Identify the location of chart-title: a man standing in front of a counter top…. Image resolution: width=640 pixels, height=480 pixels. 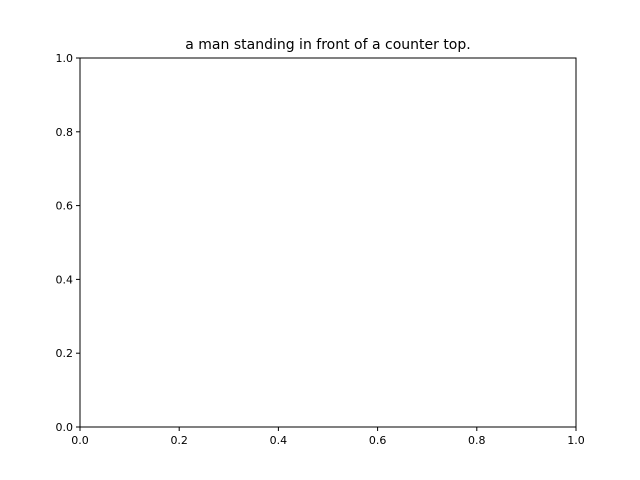
(327, 45).